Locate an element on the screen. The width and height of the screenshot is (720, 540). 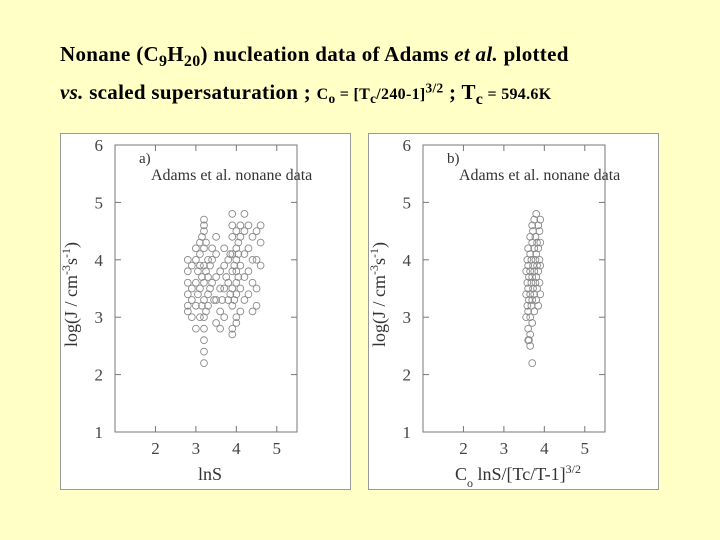
chart-b-xtick-label: 5 is located at coordinates (585, 448).